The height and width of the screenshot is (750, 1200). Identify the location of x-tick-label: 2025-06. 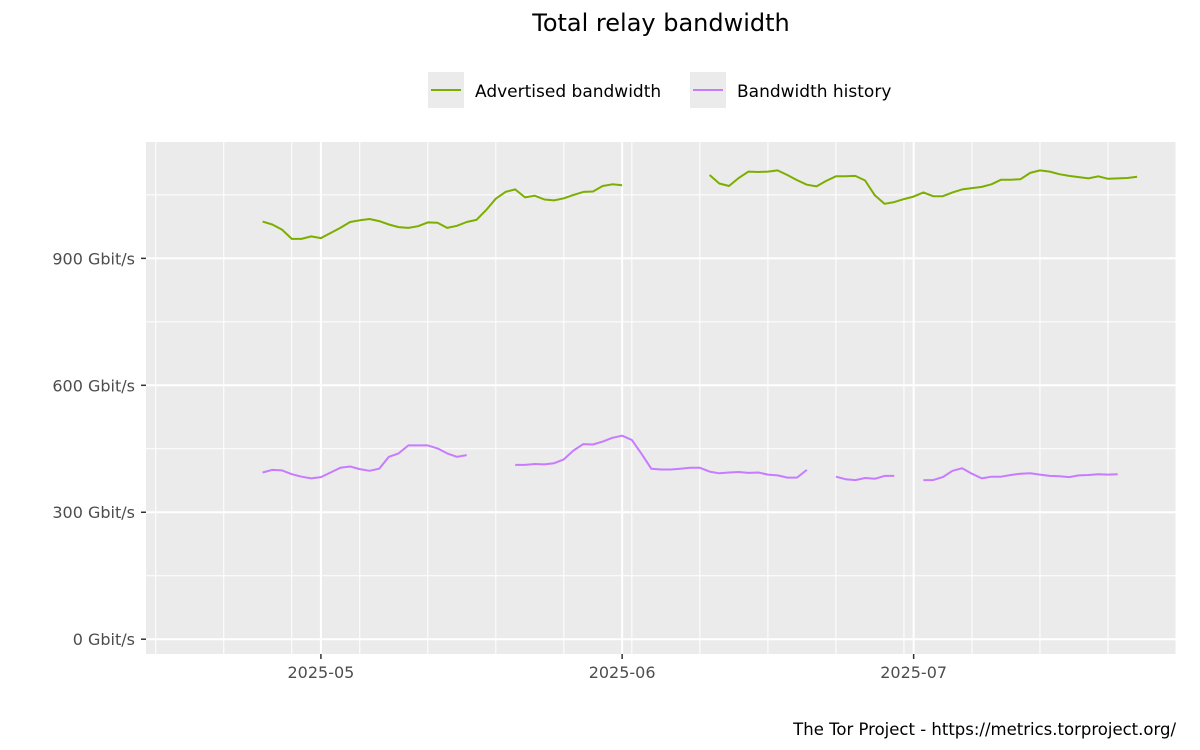
(622, 672).